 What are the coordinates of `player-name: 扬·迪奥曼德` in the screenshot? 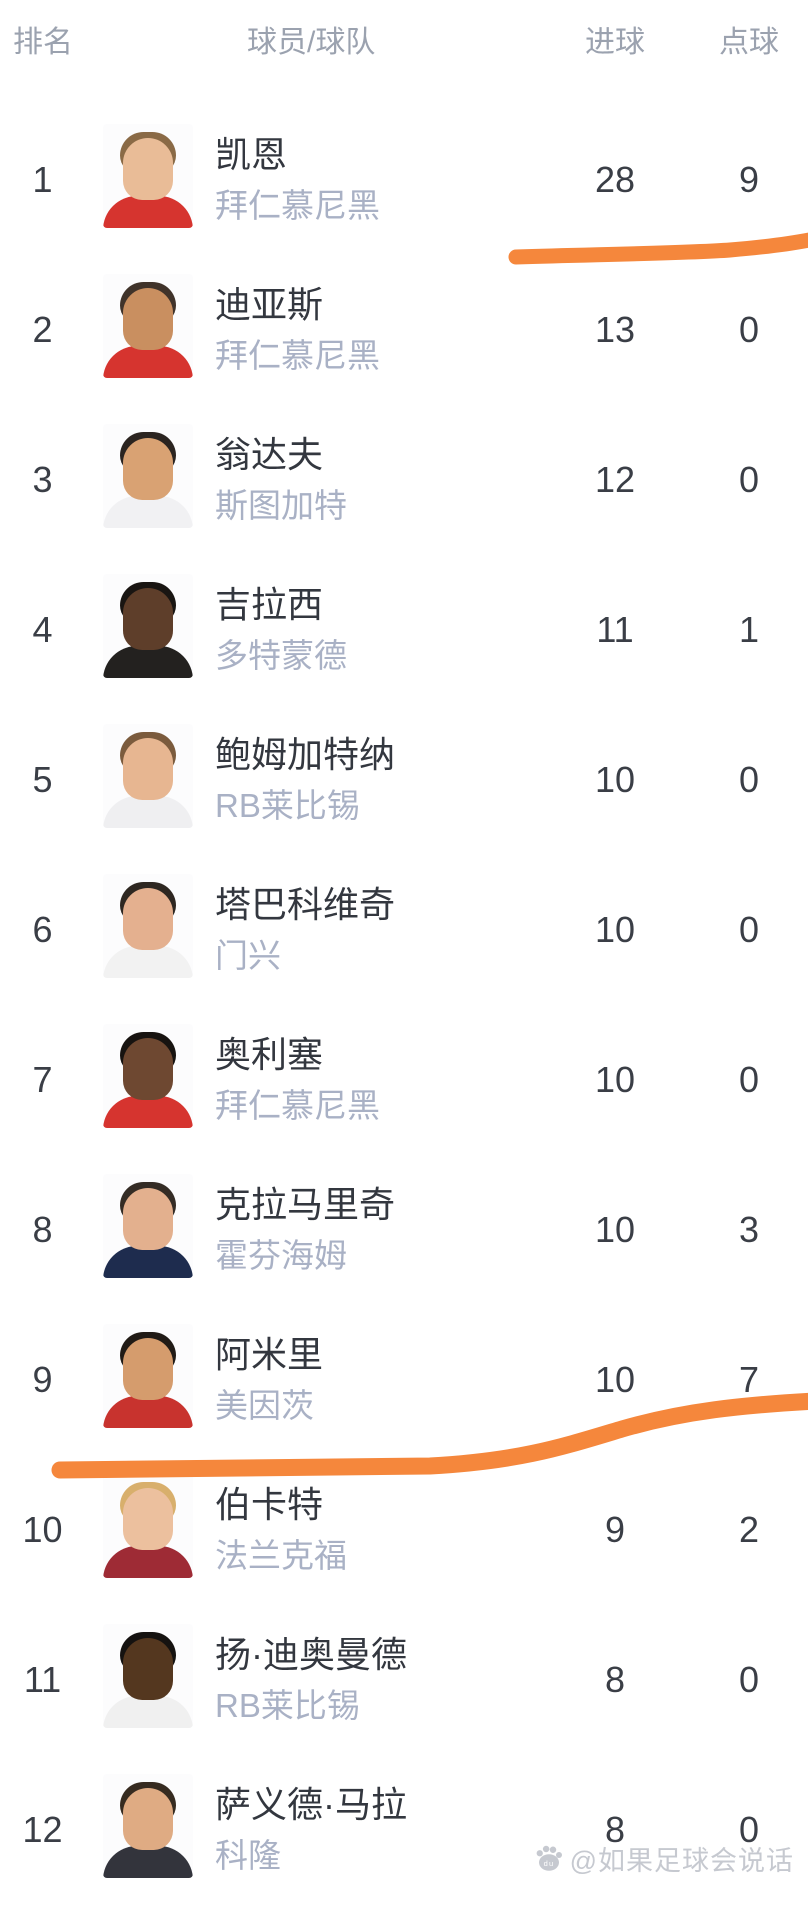 It's located at (311, 1654).